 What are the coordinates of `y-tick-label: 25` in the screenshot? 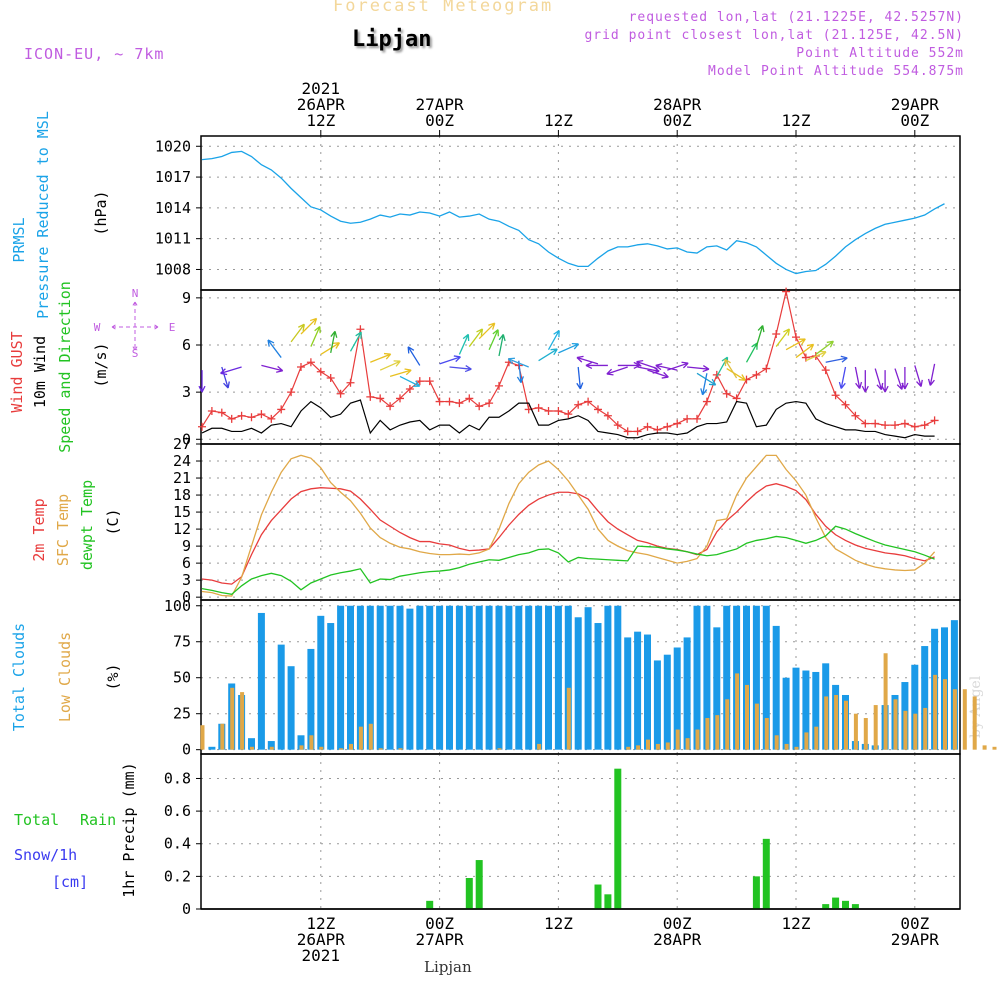 It's located at (182, 714).